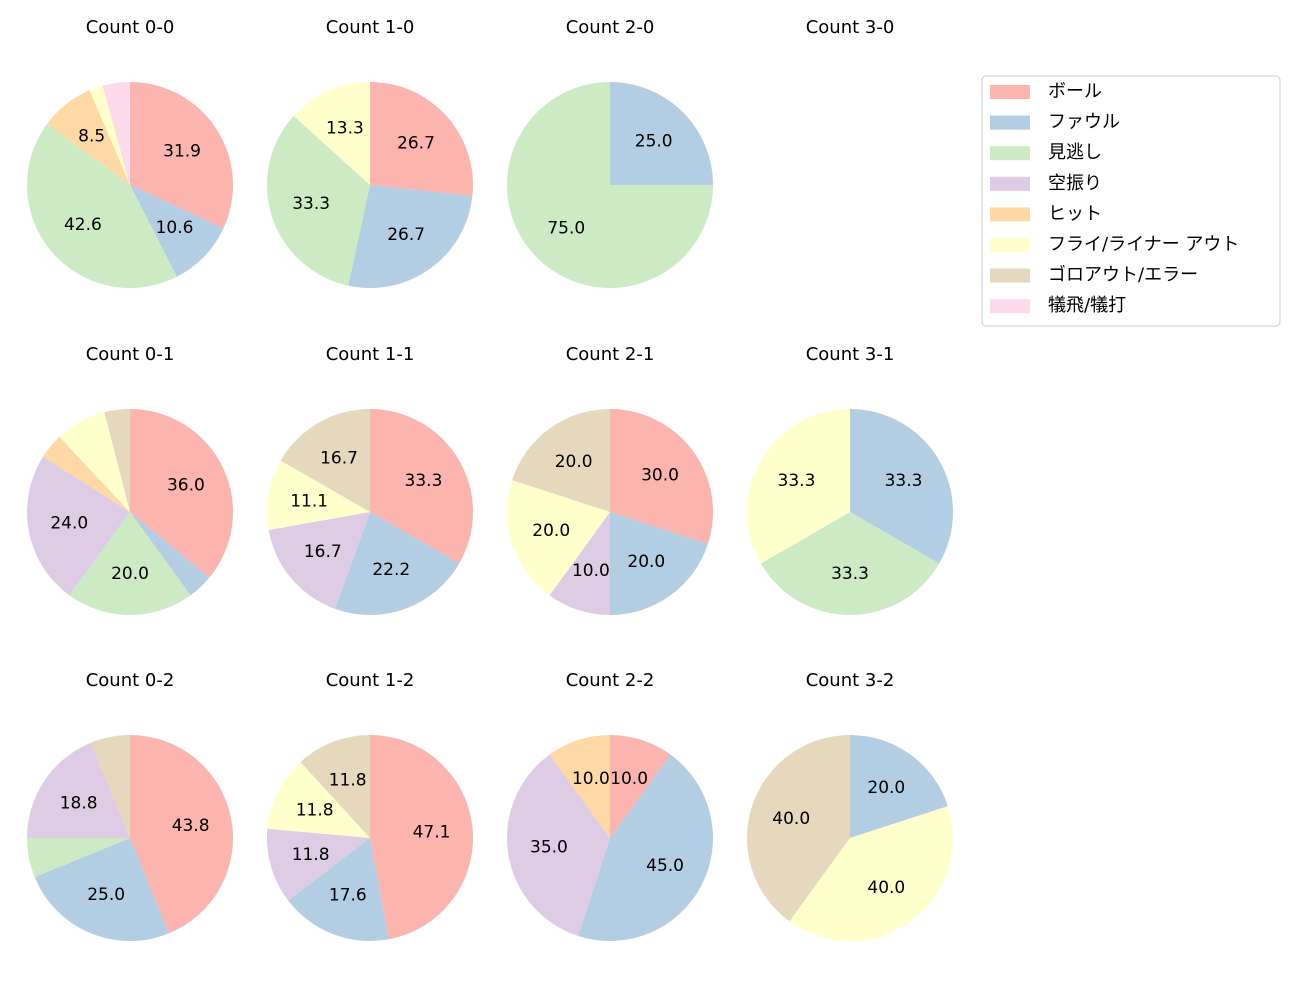 The image size is (1300, 1000). What do you see at coordinates (309, 501) in the screenshot?
I see `slice-label: 11.1` at bounding box center [309, 501].